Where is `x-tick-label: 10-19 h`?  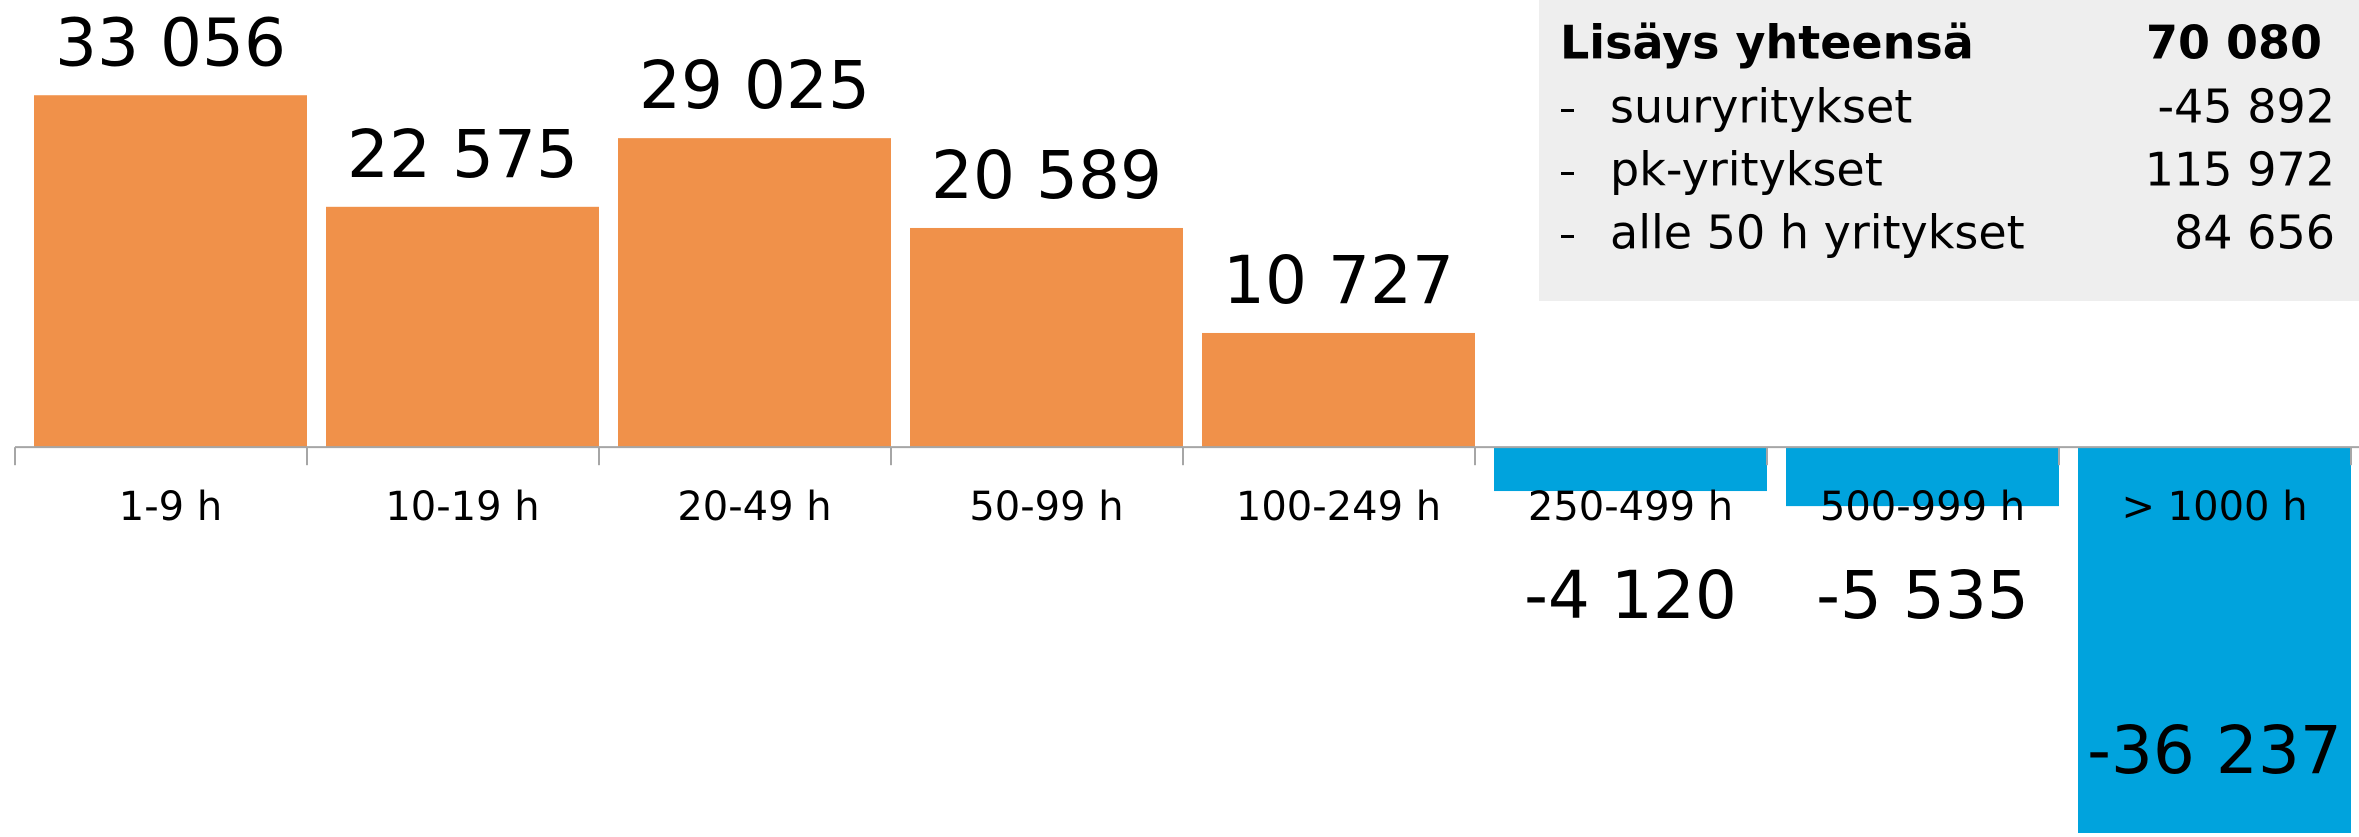
x-tick-label: 10-19 h is located at coordinates (462, 507).